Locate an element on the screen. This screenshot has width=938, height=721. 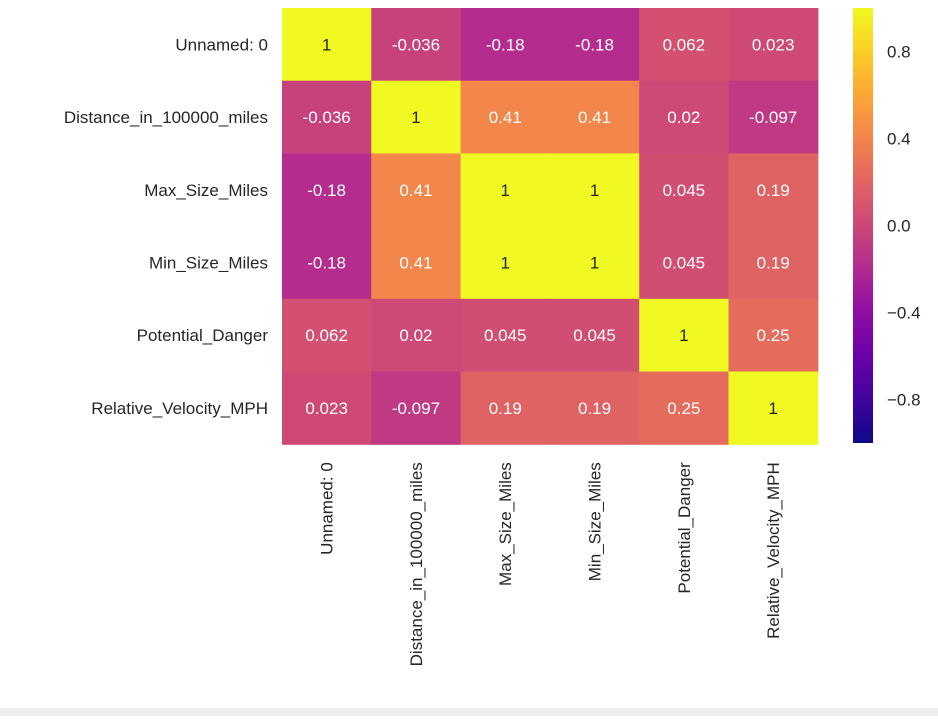
row-label: Distance_in_100000_miles is located at coordinates (166, 117).